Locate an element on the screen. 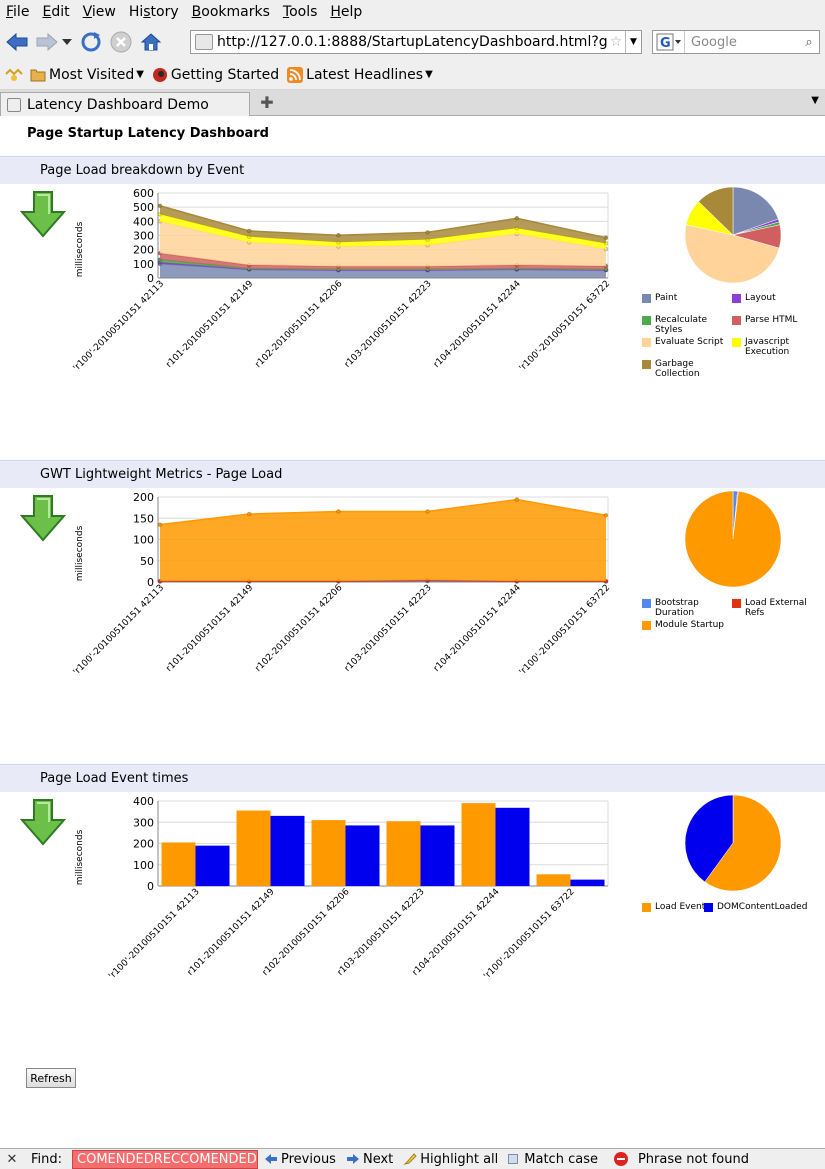 The height and width of the screenshot is (1169, 825). chevron-down-icon is located at coordinates (67, 42).